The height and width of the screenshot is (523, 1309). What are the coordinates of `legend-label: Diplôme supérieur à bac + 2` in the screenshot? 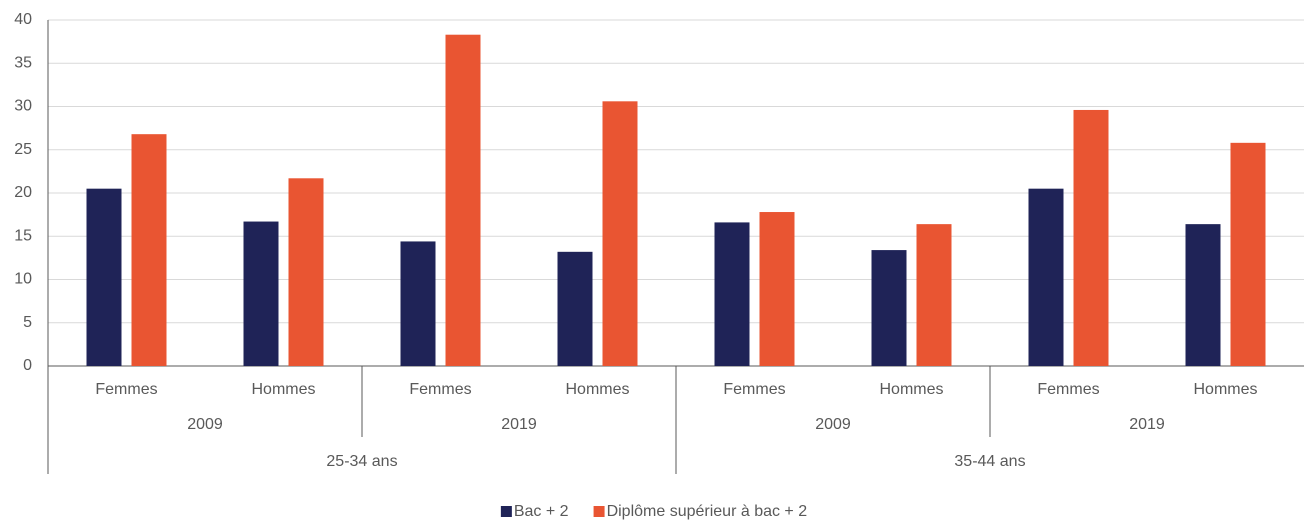 It's located at (707, 511).